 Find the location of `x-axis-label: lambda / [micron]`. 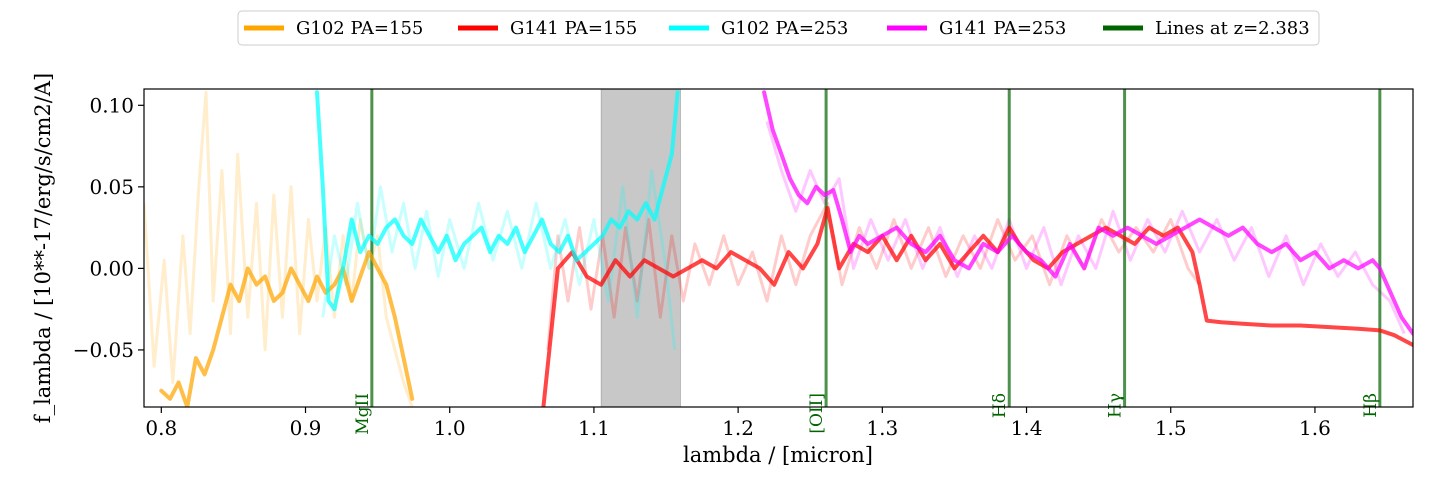

x-axis-label: lambda / [micron] is located at coordinates (778, 455).